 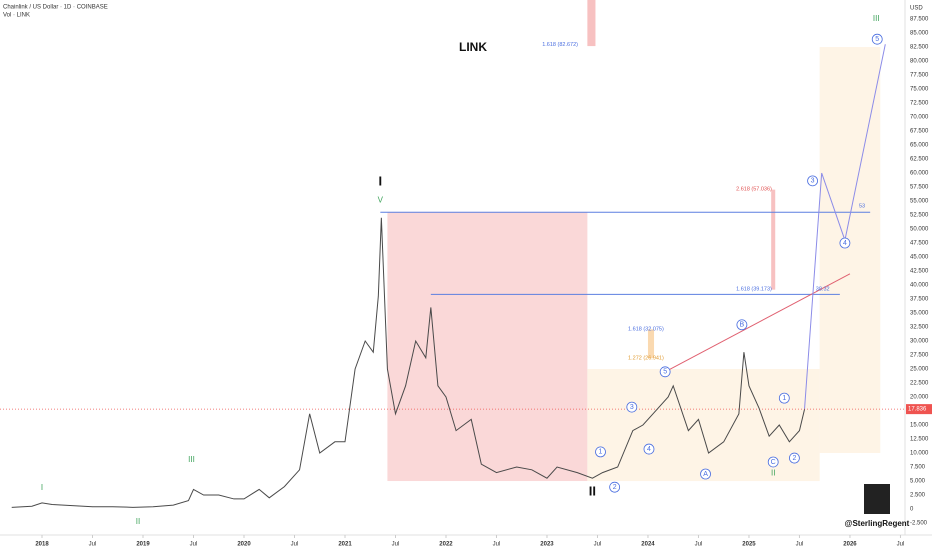 What do you see at coordinates (55, 8) in the screenshot?
I see `symbol-title: Chainlink / US Dollar · 1D · COINBASE` at bounding box center [55, 8].